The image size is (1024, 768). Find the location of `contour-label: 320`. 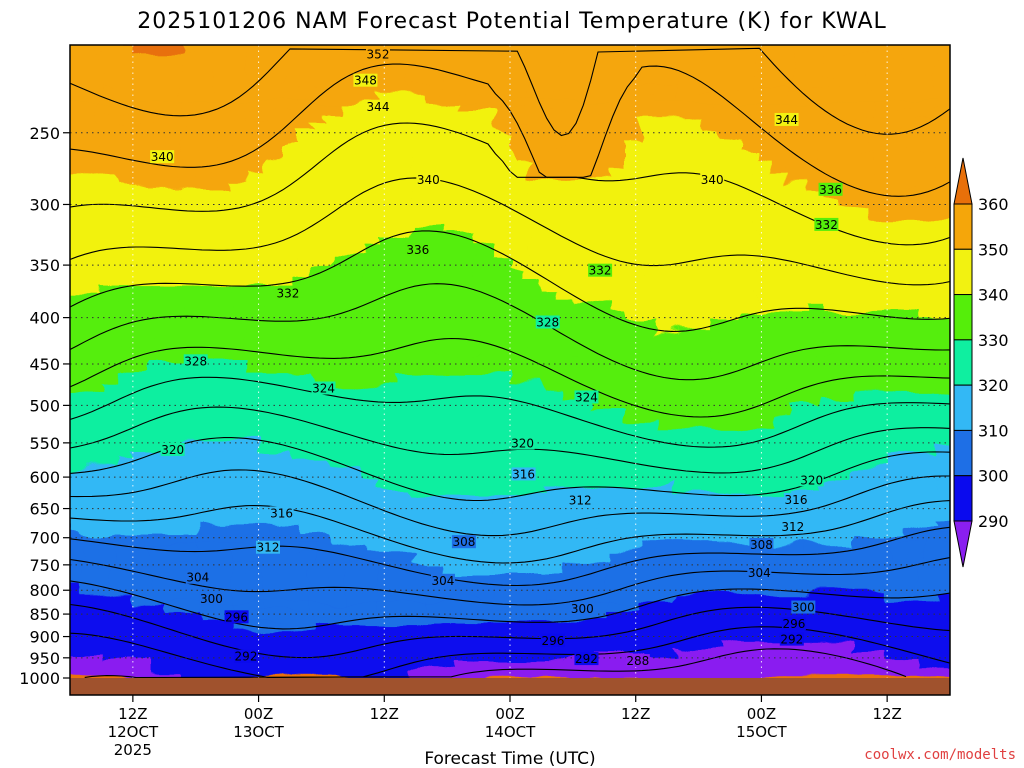

contour-label: 320 is located at coordinates (172, 449).